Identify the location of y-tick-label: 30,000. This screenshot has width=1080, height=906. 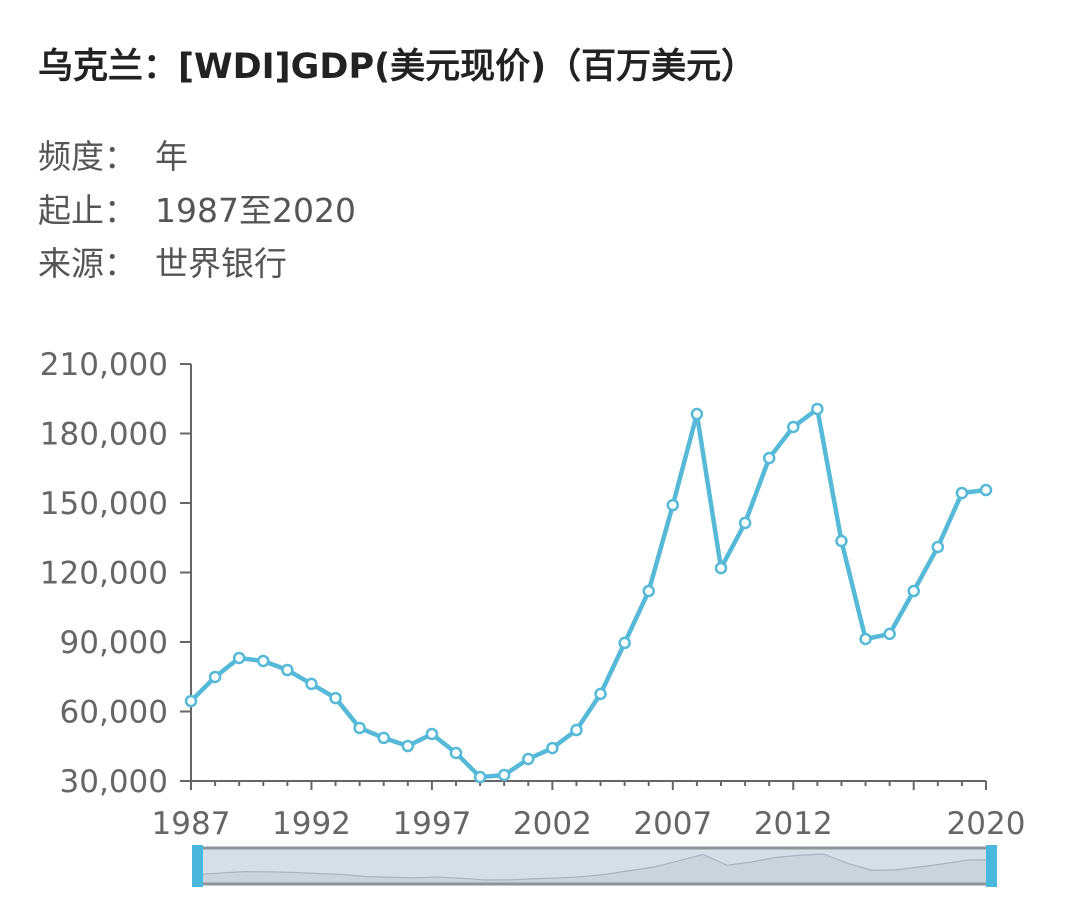
(114, 782).